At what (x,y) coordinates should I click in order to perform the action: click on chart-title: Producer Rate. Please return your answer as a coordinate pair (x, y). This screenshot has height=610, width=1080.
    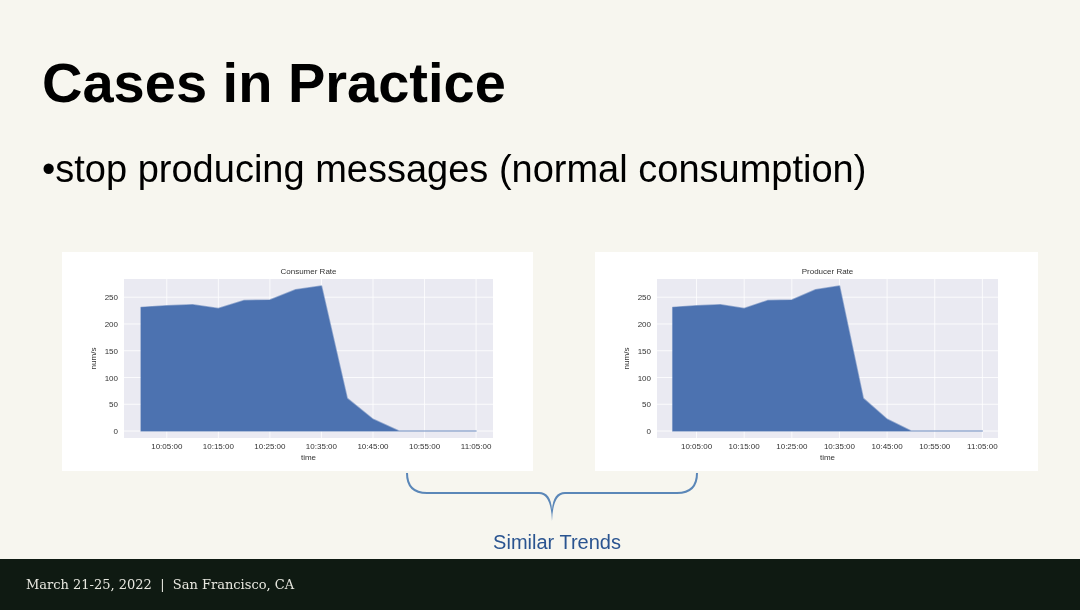
    Looking at the image, I should click on (827, 271).